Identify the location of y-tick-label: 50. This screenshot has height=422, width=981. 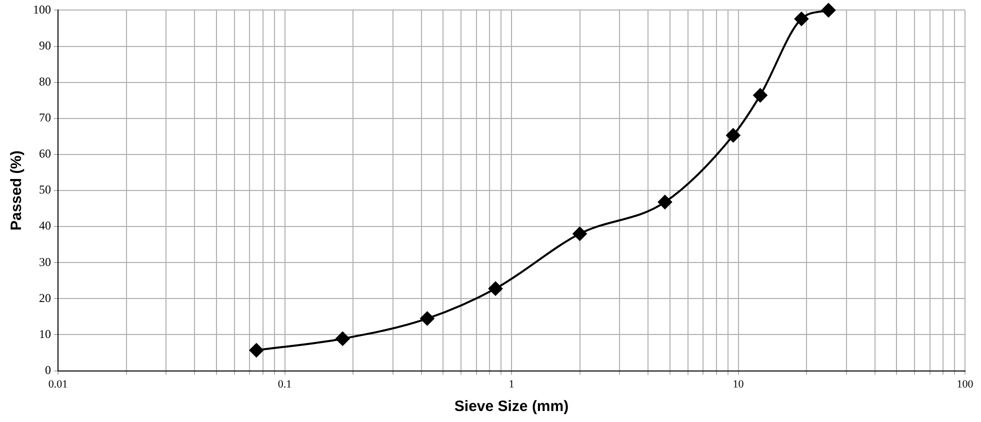
(45, 189).